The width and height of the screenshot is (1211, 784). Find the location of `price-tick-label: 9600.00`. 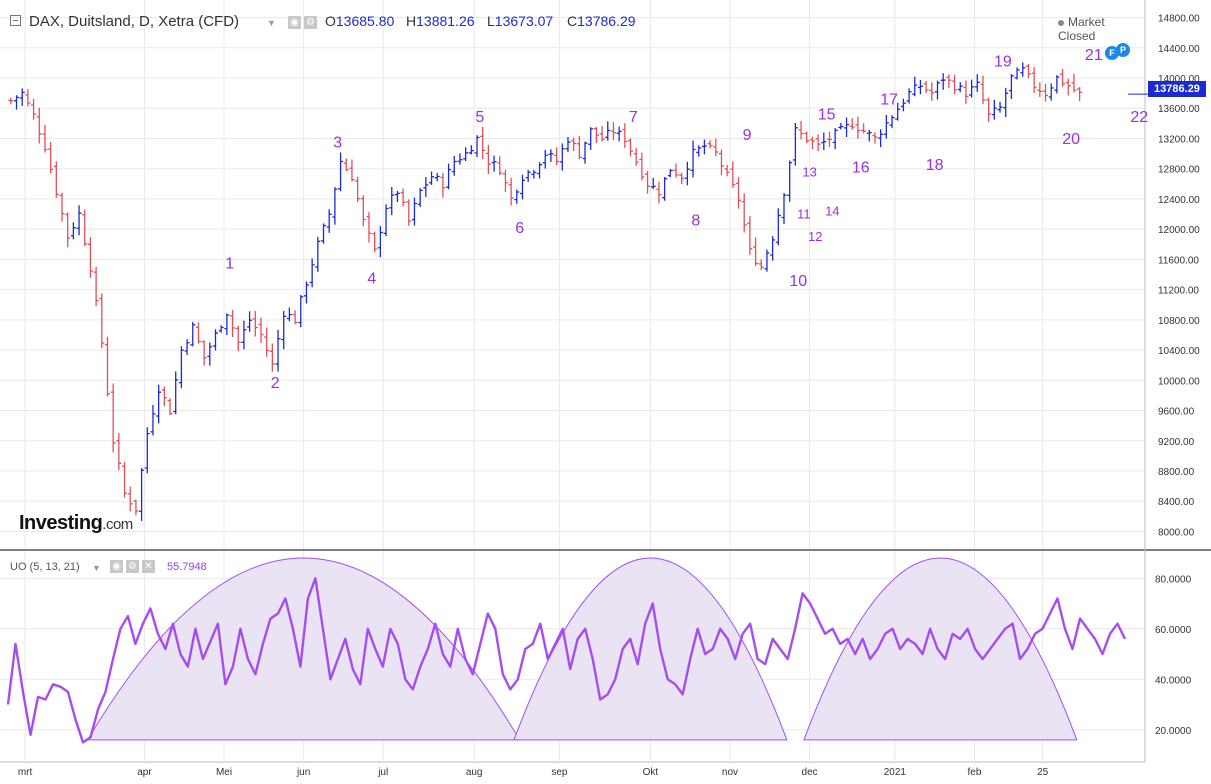

price-tick-label: 9600.00 is located at coordinates (1176, 412).